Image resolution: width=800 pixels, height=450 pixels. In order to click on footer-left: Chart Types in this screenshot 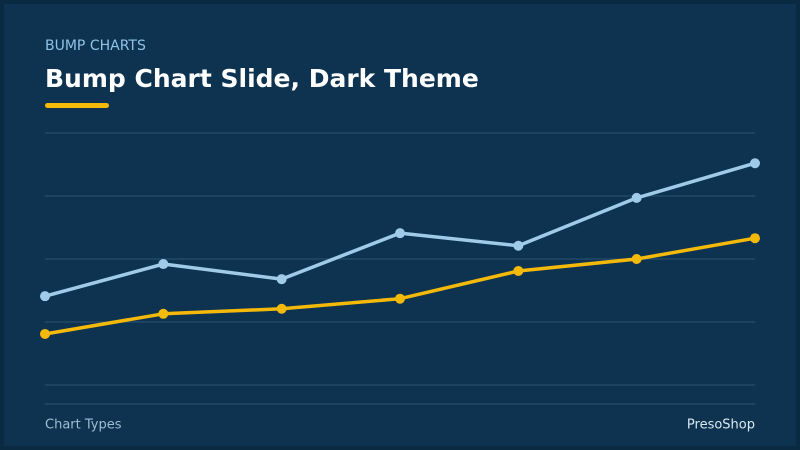, I will do `click(83, 425)`.